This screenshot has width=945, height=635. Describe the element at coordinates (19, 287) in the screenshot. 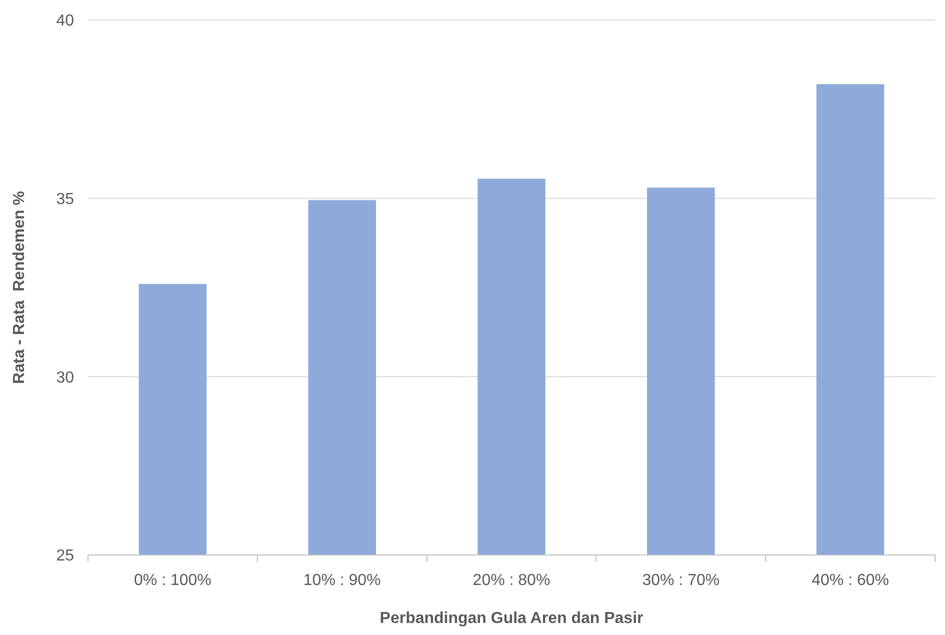

I see `y-axis-title: Rata - Rata Rendemen %` at that location.